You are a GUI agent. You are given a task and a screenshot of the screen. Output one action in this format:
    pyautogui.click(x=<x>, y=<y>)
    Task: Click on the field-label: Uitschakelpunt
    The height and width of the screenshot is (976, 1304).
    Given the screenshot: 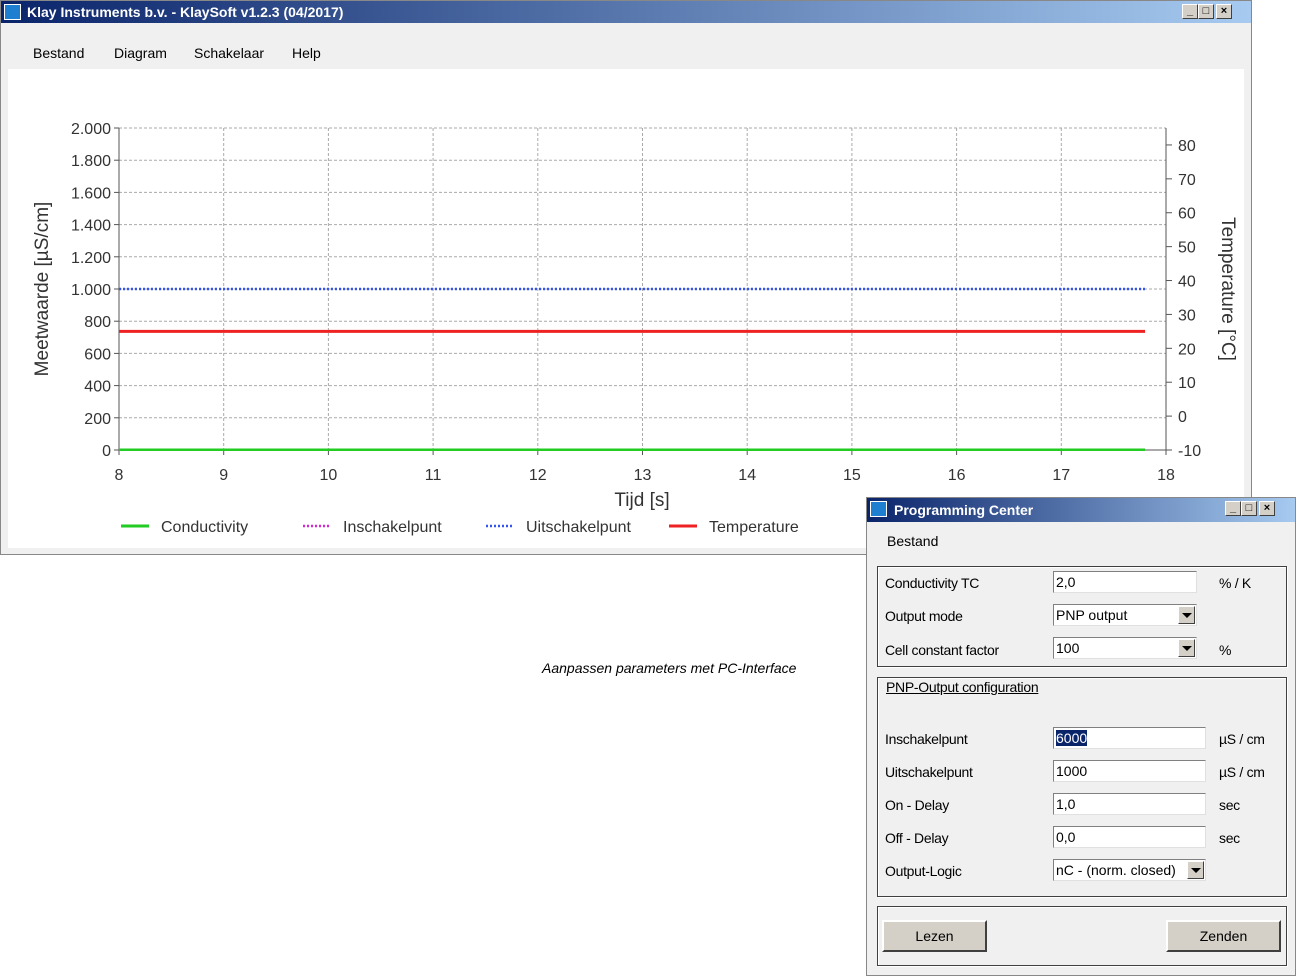 What is the action you would take?
    pyautogui.click(x=929, y=772)
    